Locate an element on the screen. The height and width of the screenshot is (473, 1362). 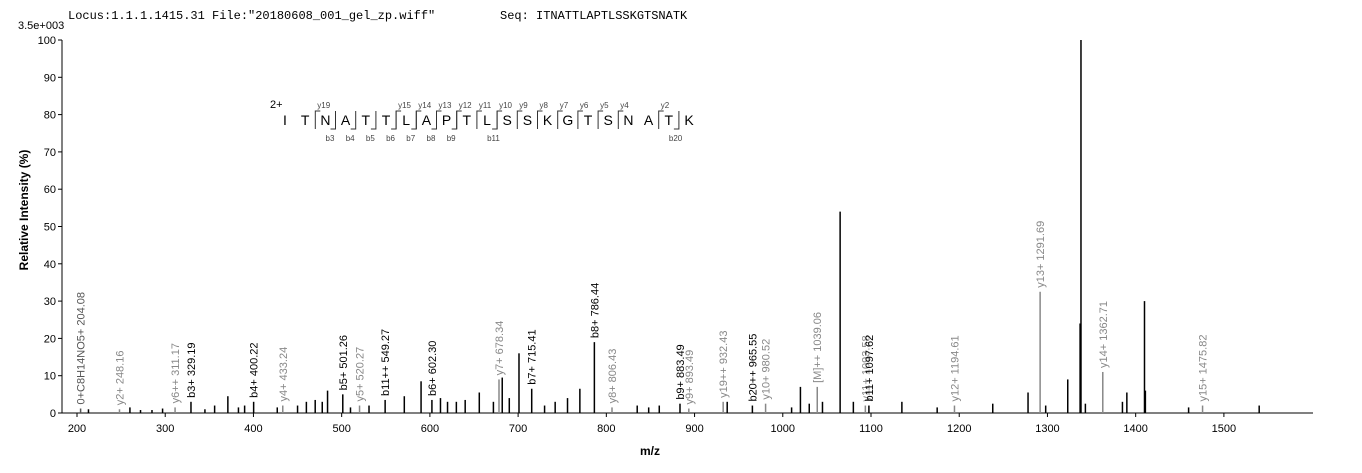
chart-subtitle: Seq: ITNATTLAPTLSSKGTSNATK is located at coordinates (594, 16).